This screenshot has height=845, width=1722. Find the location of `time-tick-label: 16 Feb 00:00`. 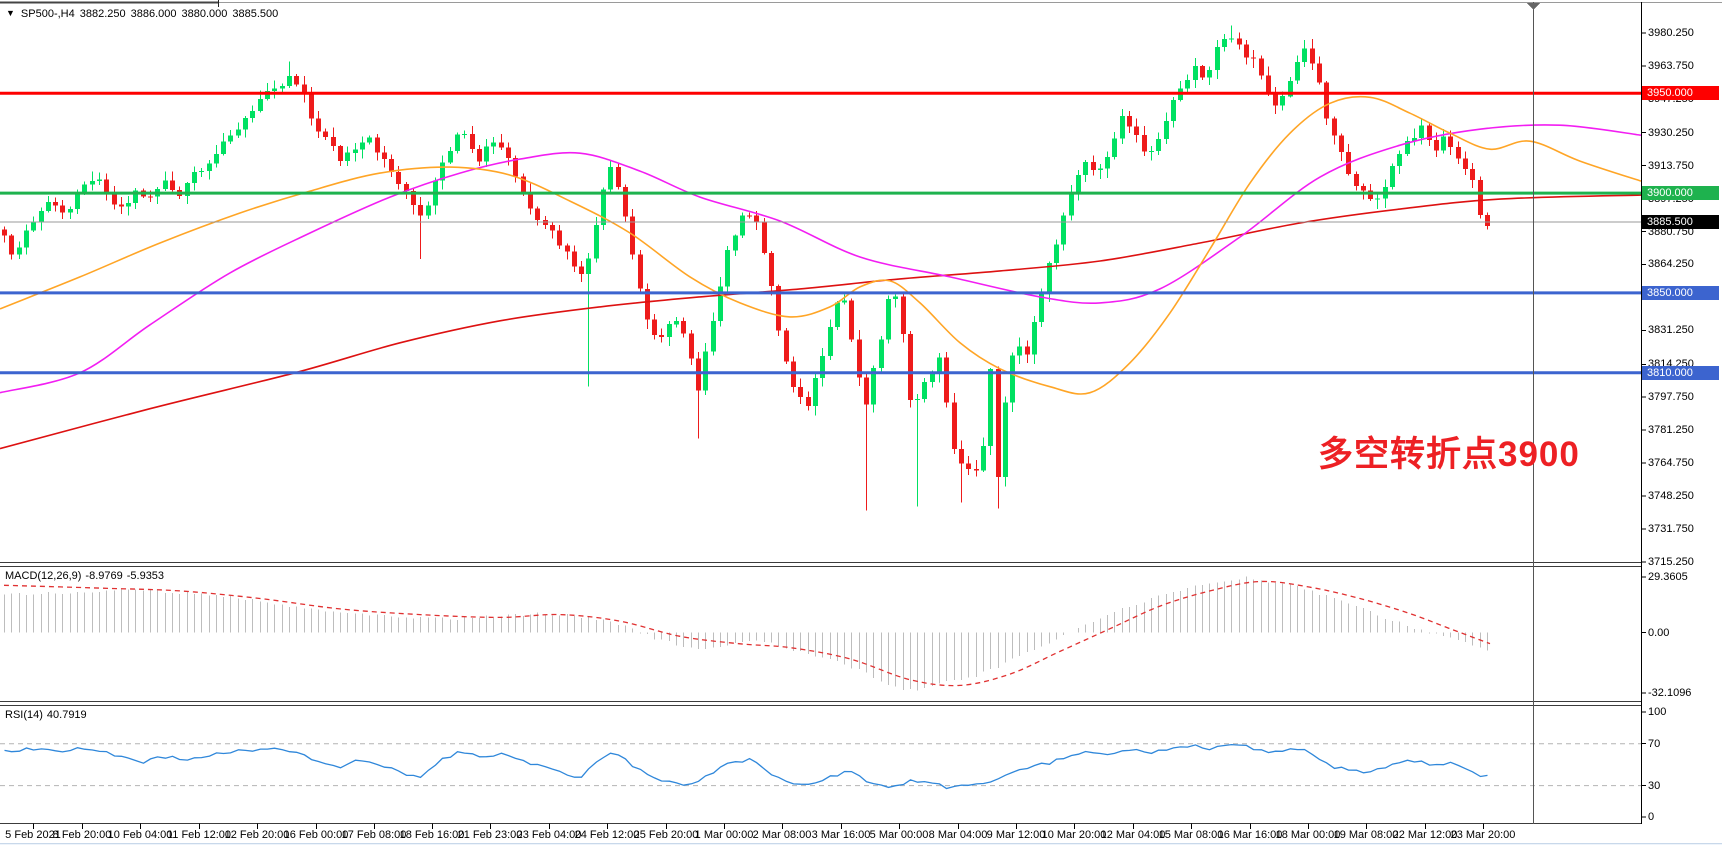

time-tick-label: 16 Feb 00:00 is located at coordinates (316, 835).